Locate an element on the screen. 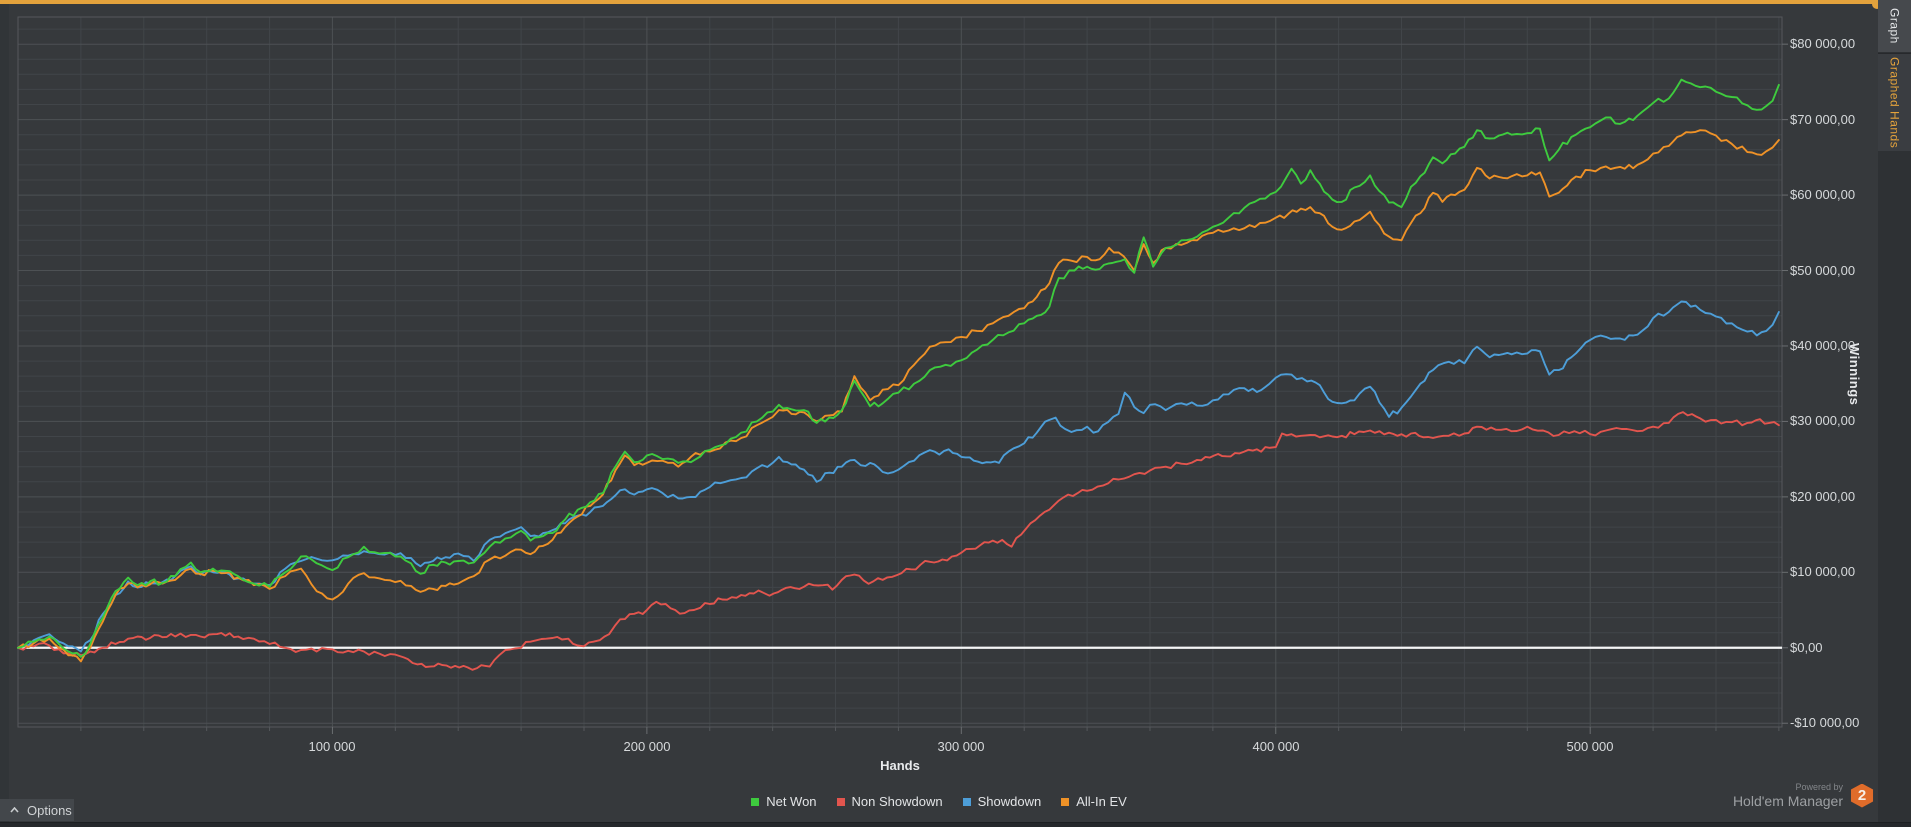  tab-graphed-hands-label: Graphed Hands is located at coordinates (1894, 102).